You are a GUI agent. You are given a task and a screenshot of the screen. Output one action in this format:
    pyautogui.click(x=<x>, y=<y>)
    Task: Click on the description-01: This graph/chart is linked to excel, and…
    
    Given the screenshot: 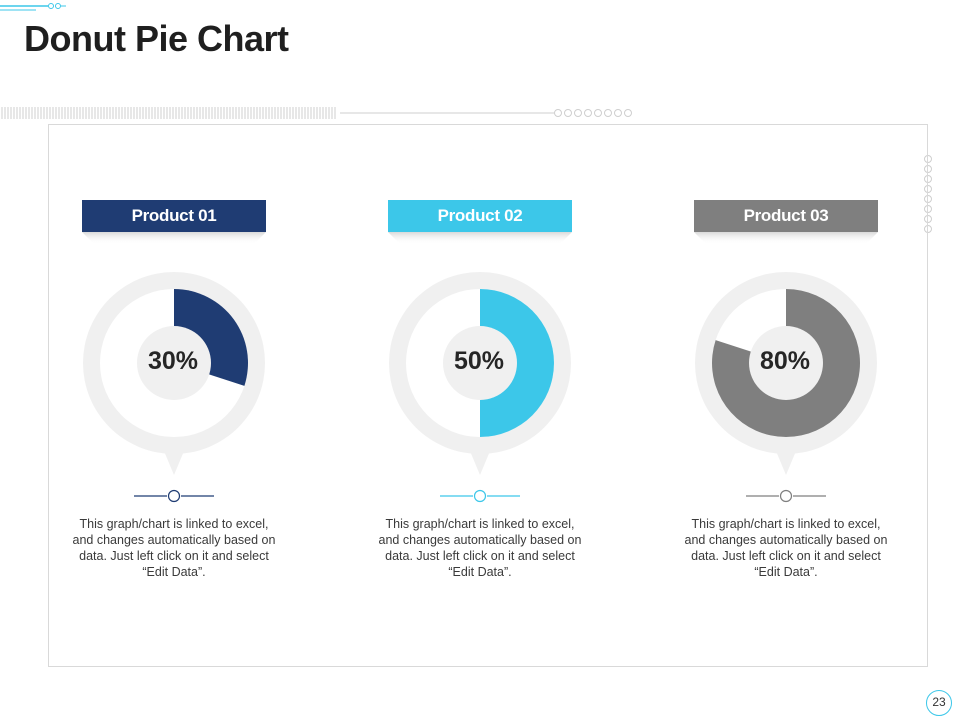 What is the action you would take?
    pyautogui.click(x=174, y=548)
    